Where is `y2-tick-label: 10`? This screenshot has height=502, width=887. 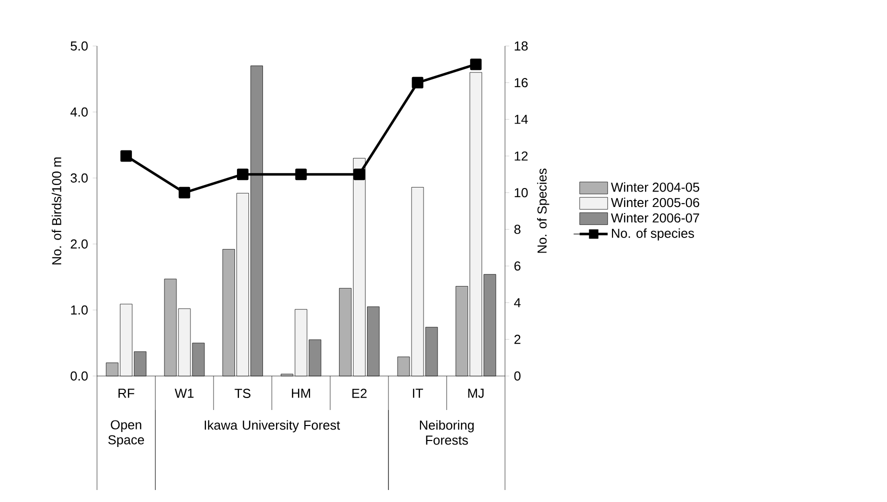 y2-tick-label: 10 is located at coordinates (521, 193).